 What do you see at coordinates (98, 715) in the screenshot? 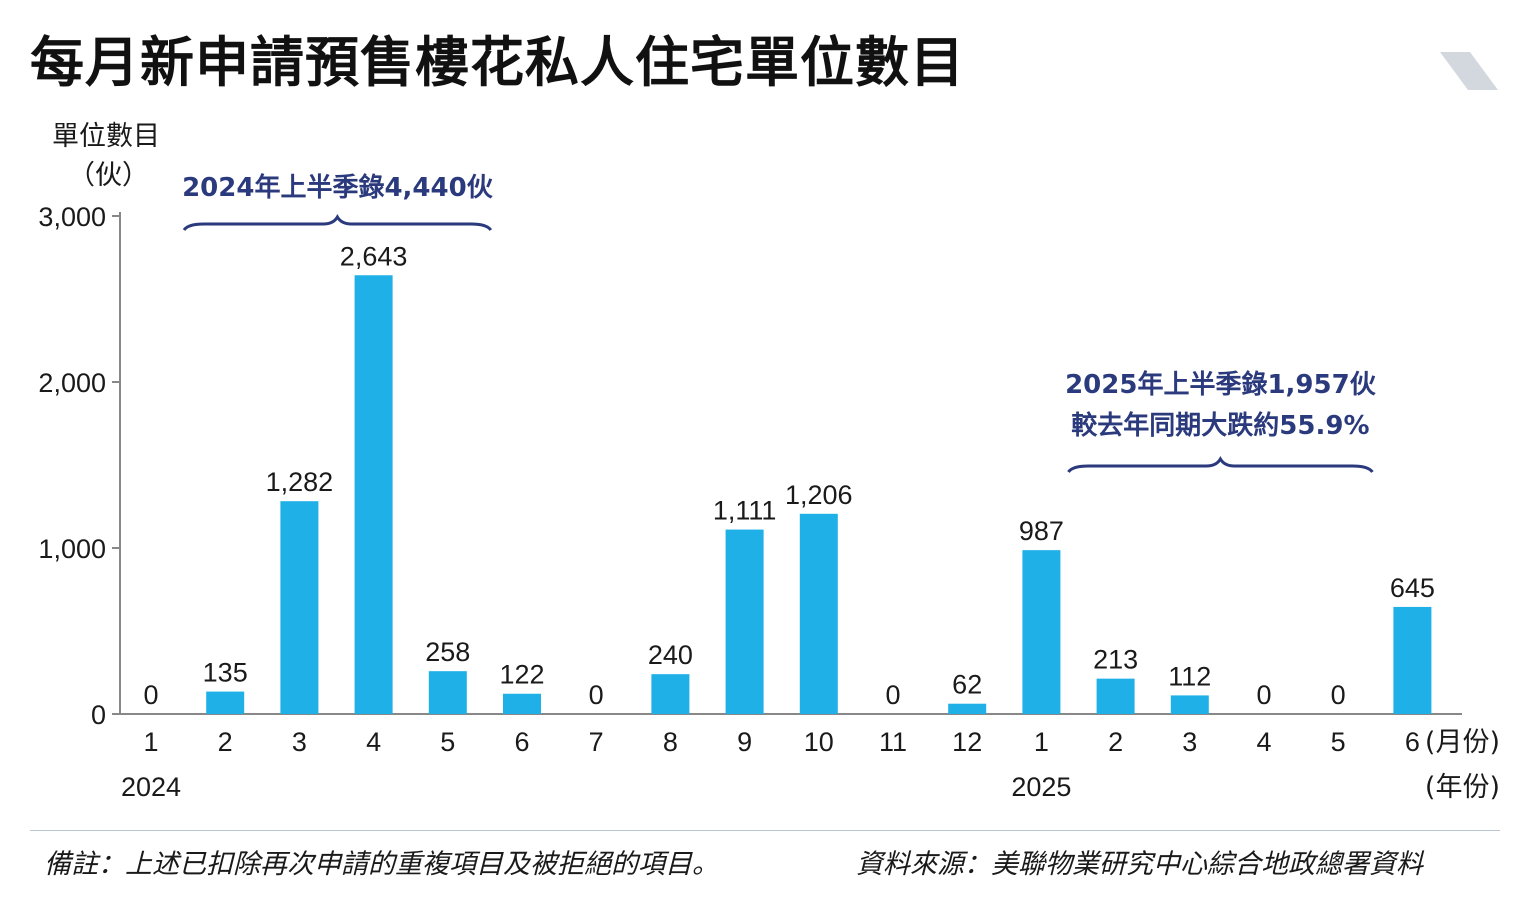
I see `y-tick-label: 0` at bounding box center [98, 715].